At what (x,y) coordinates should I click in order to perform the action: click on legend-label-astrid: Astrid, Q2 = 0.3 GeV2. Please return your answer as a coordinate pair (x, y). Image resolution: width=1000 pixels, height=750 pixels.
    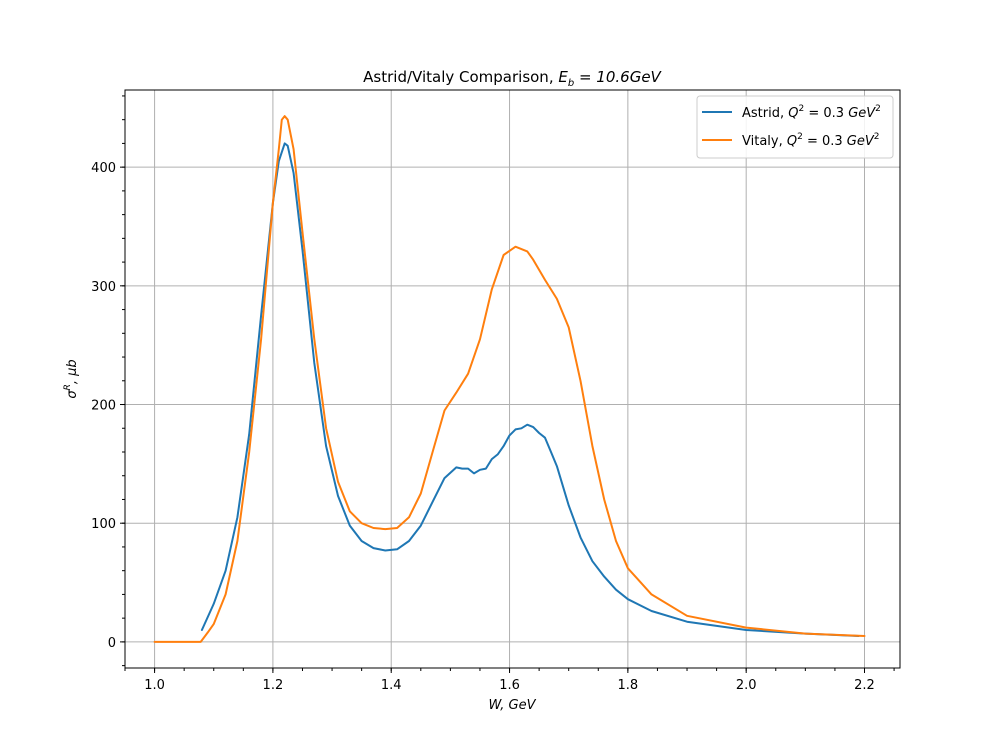
    Looking at the image, I should click on (811, 112).